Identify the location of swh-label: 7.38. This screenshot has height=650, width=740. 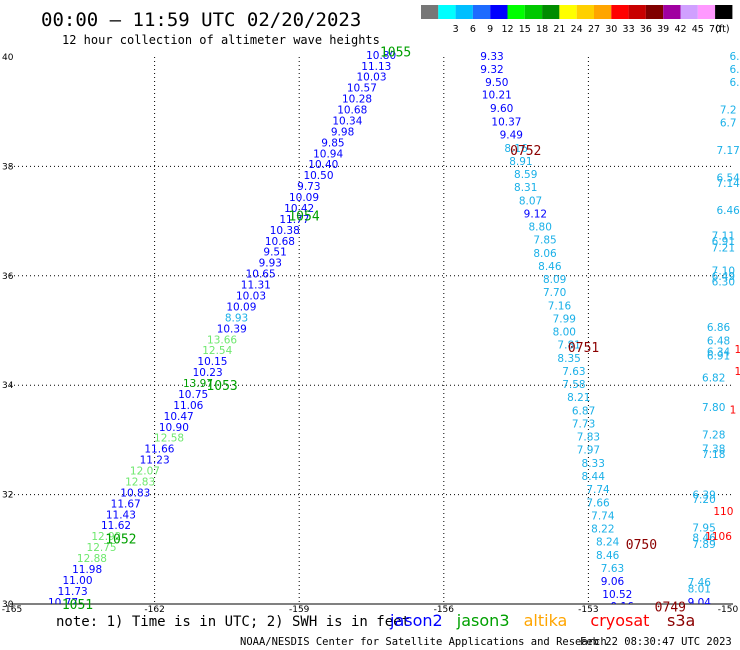
(713, 450).